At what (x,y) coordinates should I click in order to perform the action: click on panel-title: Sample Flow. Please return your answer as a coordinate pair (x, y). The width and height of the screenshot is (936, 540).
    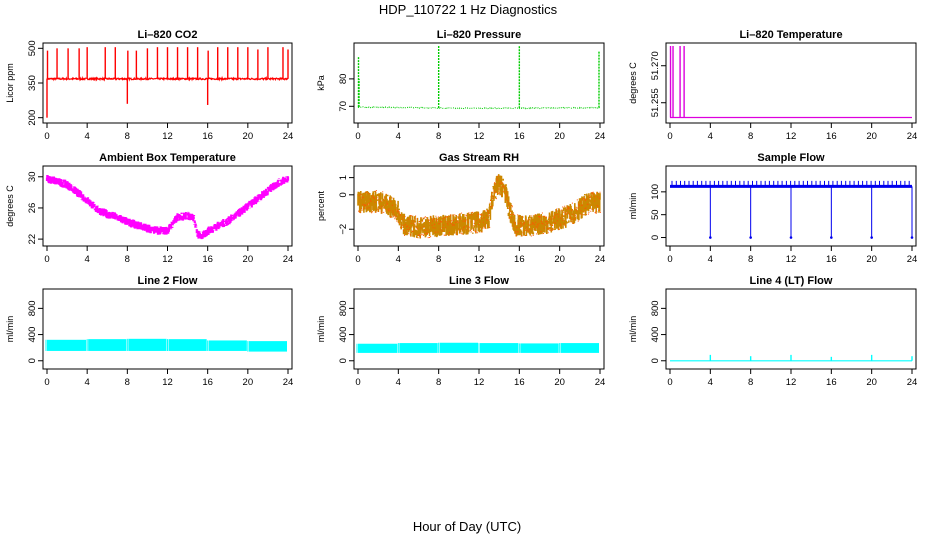
    Looking at the image, I should click on (791, 158).